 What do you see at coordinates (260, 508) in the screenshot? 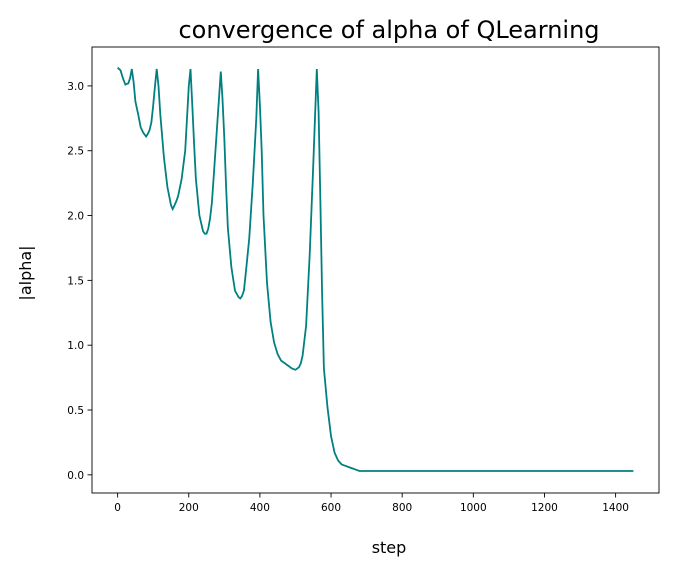
I see `x-tick-label: 400` at bounding box center [260, 508].